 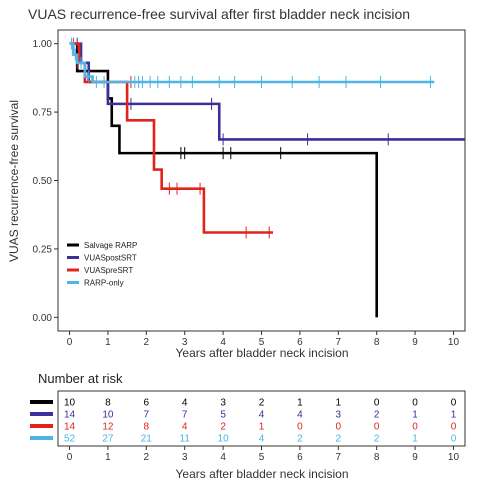 What do you see at coordinates (43, 318) in the screenshot?
I see `y-tick-label: 0.00` at bounding box center [43, 318].